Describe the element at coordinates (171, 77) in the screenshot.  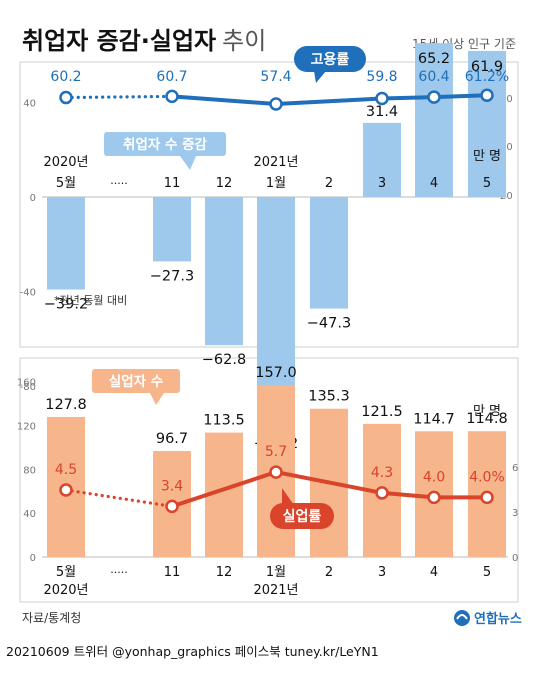
I see `employment-rate-value: 60.7` at that location.